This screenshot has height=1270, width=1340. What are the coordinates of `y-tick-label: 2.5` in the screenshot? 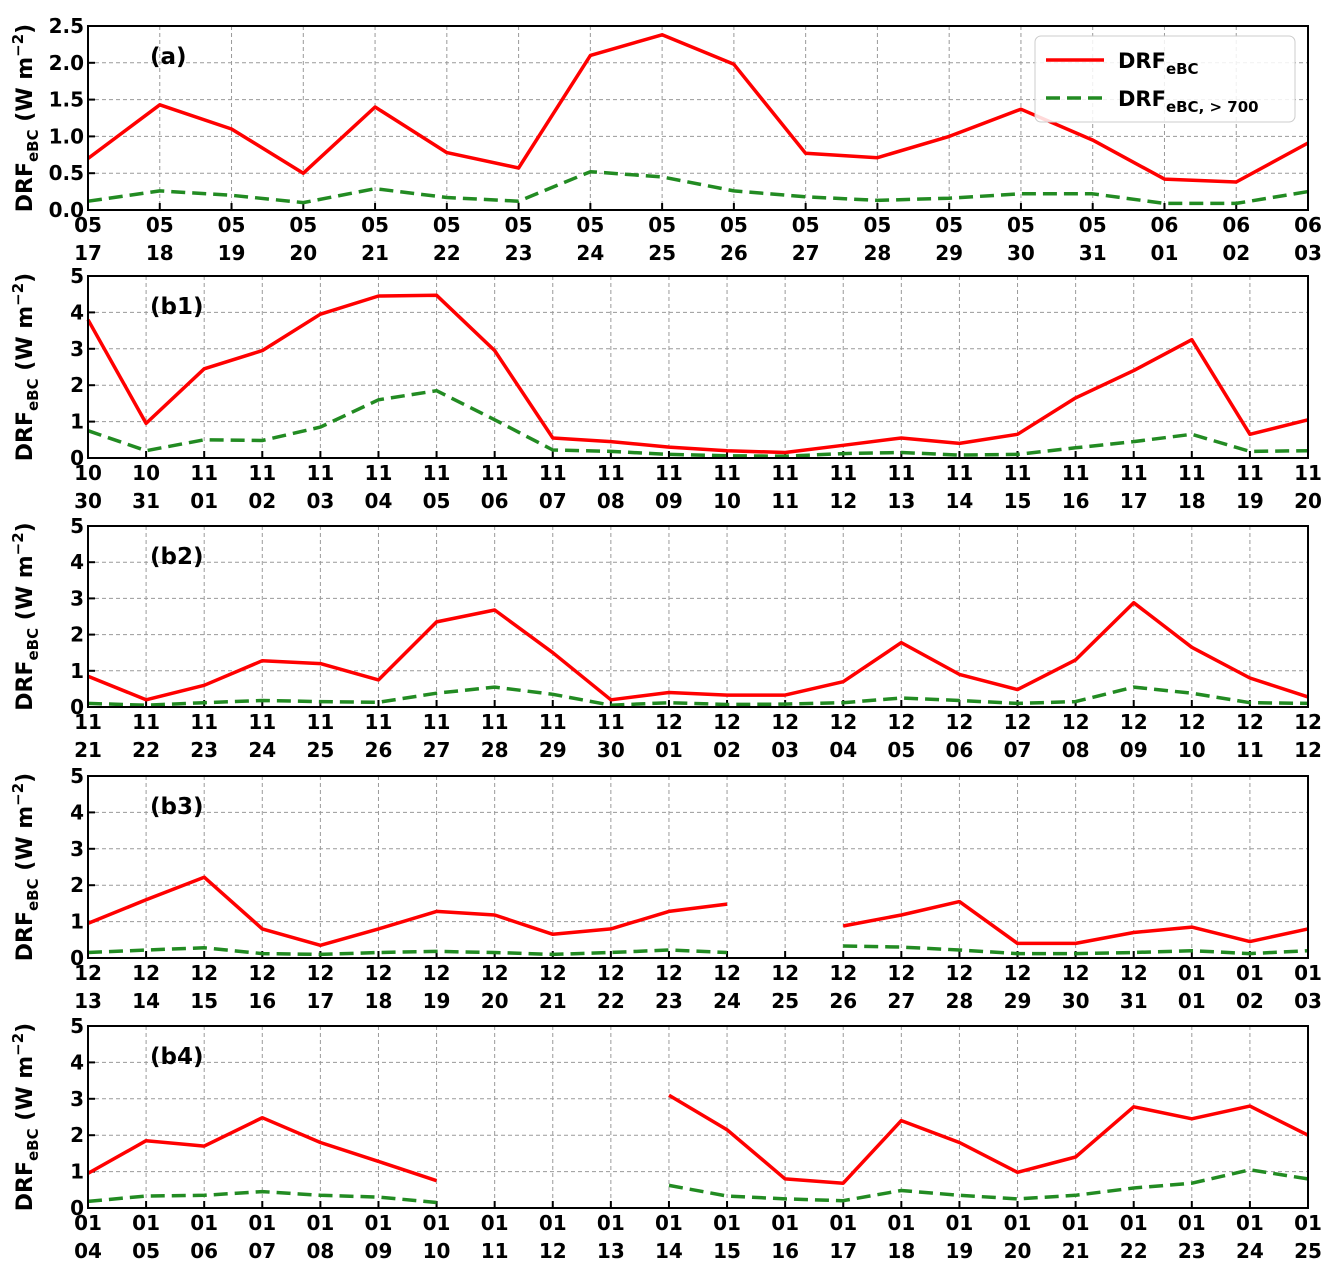 It's located at (66, 26).